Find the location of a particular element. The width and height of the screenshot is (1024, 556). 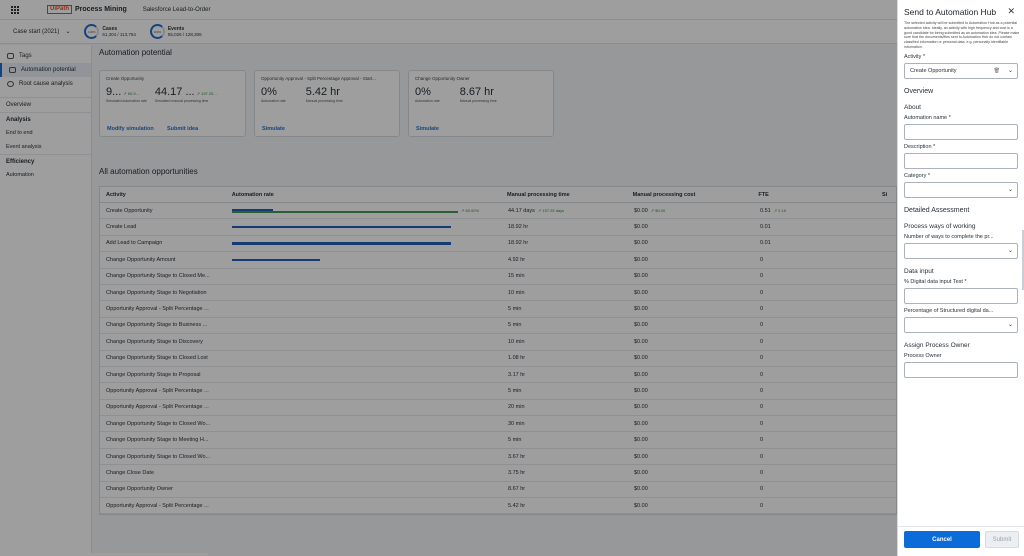

sidebar-item-automation-potential: Automation potential is located at coordinates (45, 70).